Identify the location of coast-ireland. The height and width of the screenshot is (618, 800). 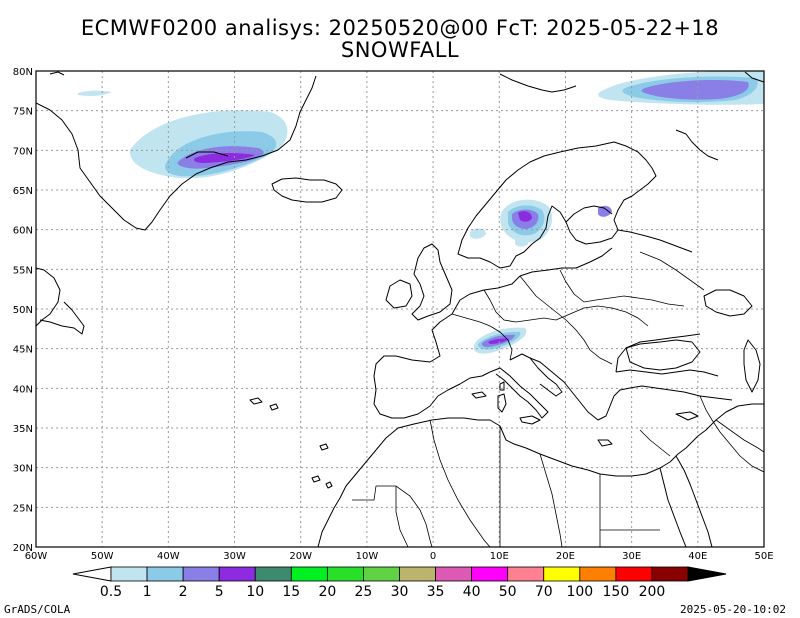
(399, 294).